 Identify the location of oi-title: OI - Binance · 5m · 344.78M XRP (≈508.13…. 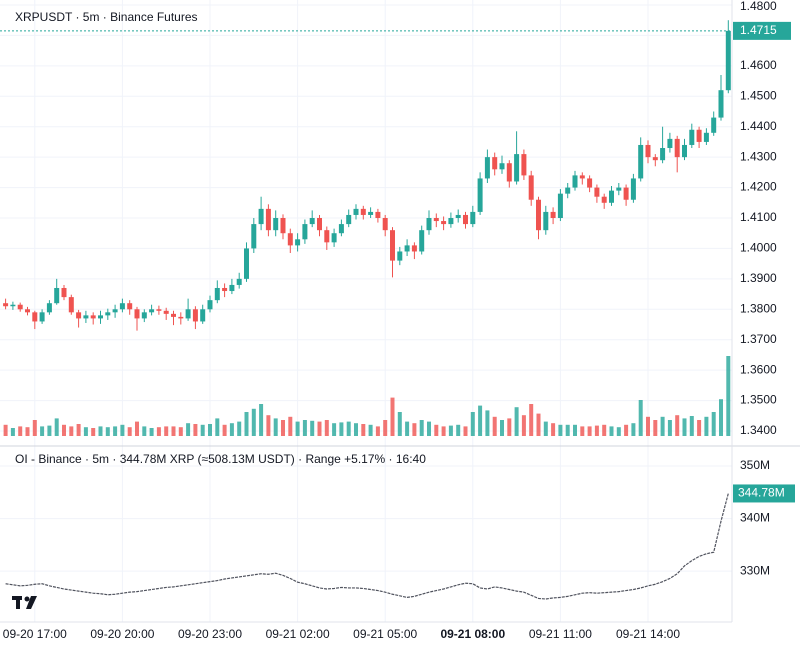
(220, 459).